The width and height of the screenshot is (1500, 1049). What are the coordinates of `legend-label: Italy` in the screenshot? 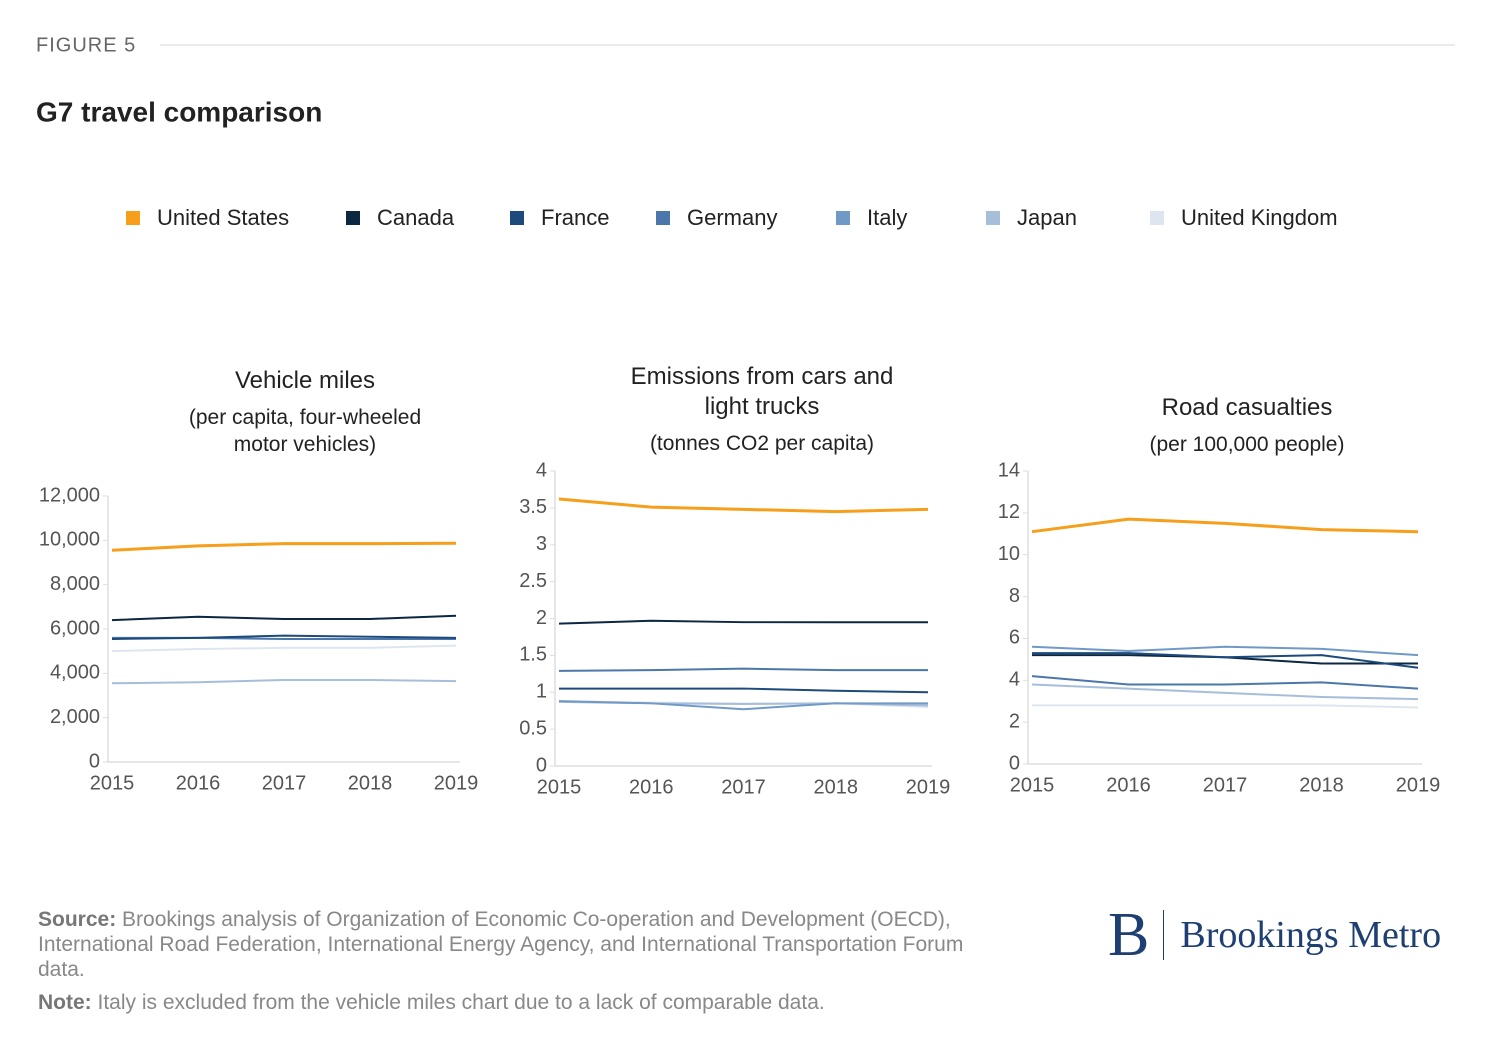 It's located at (887, 217).